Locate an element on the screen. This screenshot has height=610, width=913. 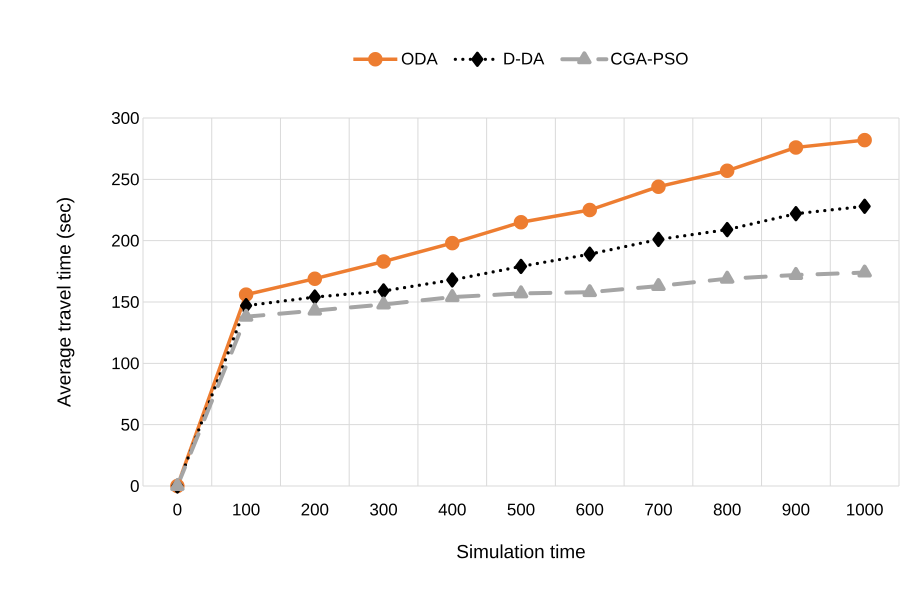
x-tick-label: 900 is located at coordinates (796, 510).